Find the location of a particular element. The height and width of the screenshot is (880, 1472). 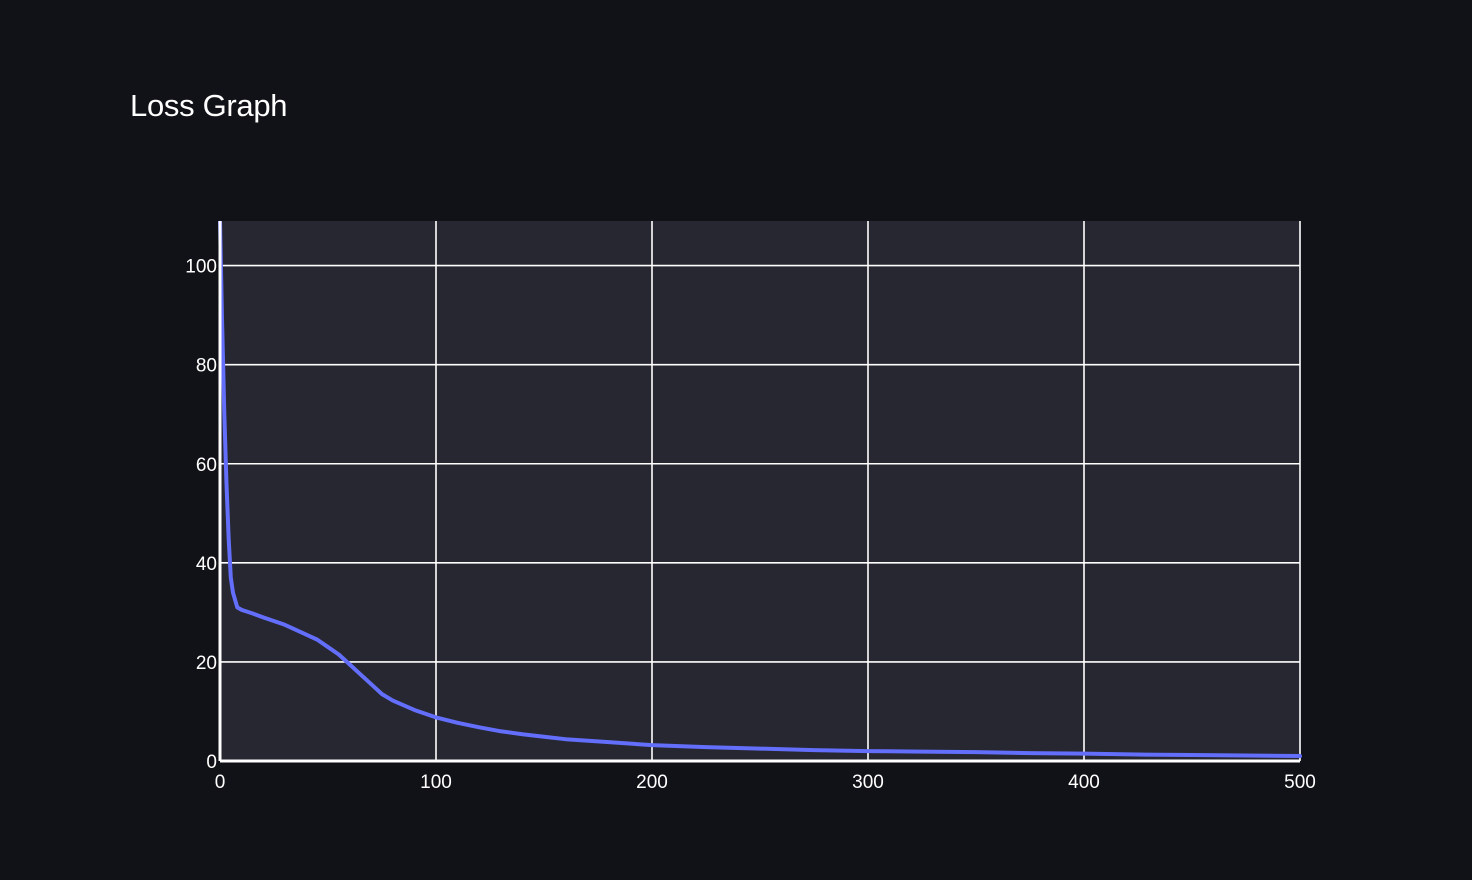

y-tick-label: 40 is located at coordinates (206, 564).